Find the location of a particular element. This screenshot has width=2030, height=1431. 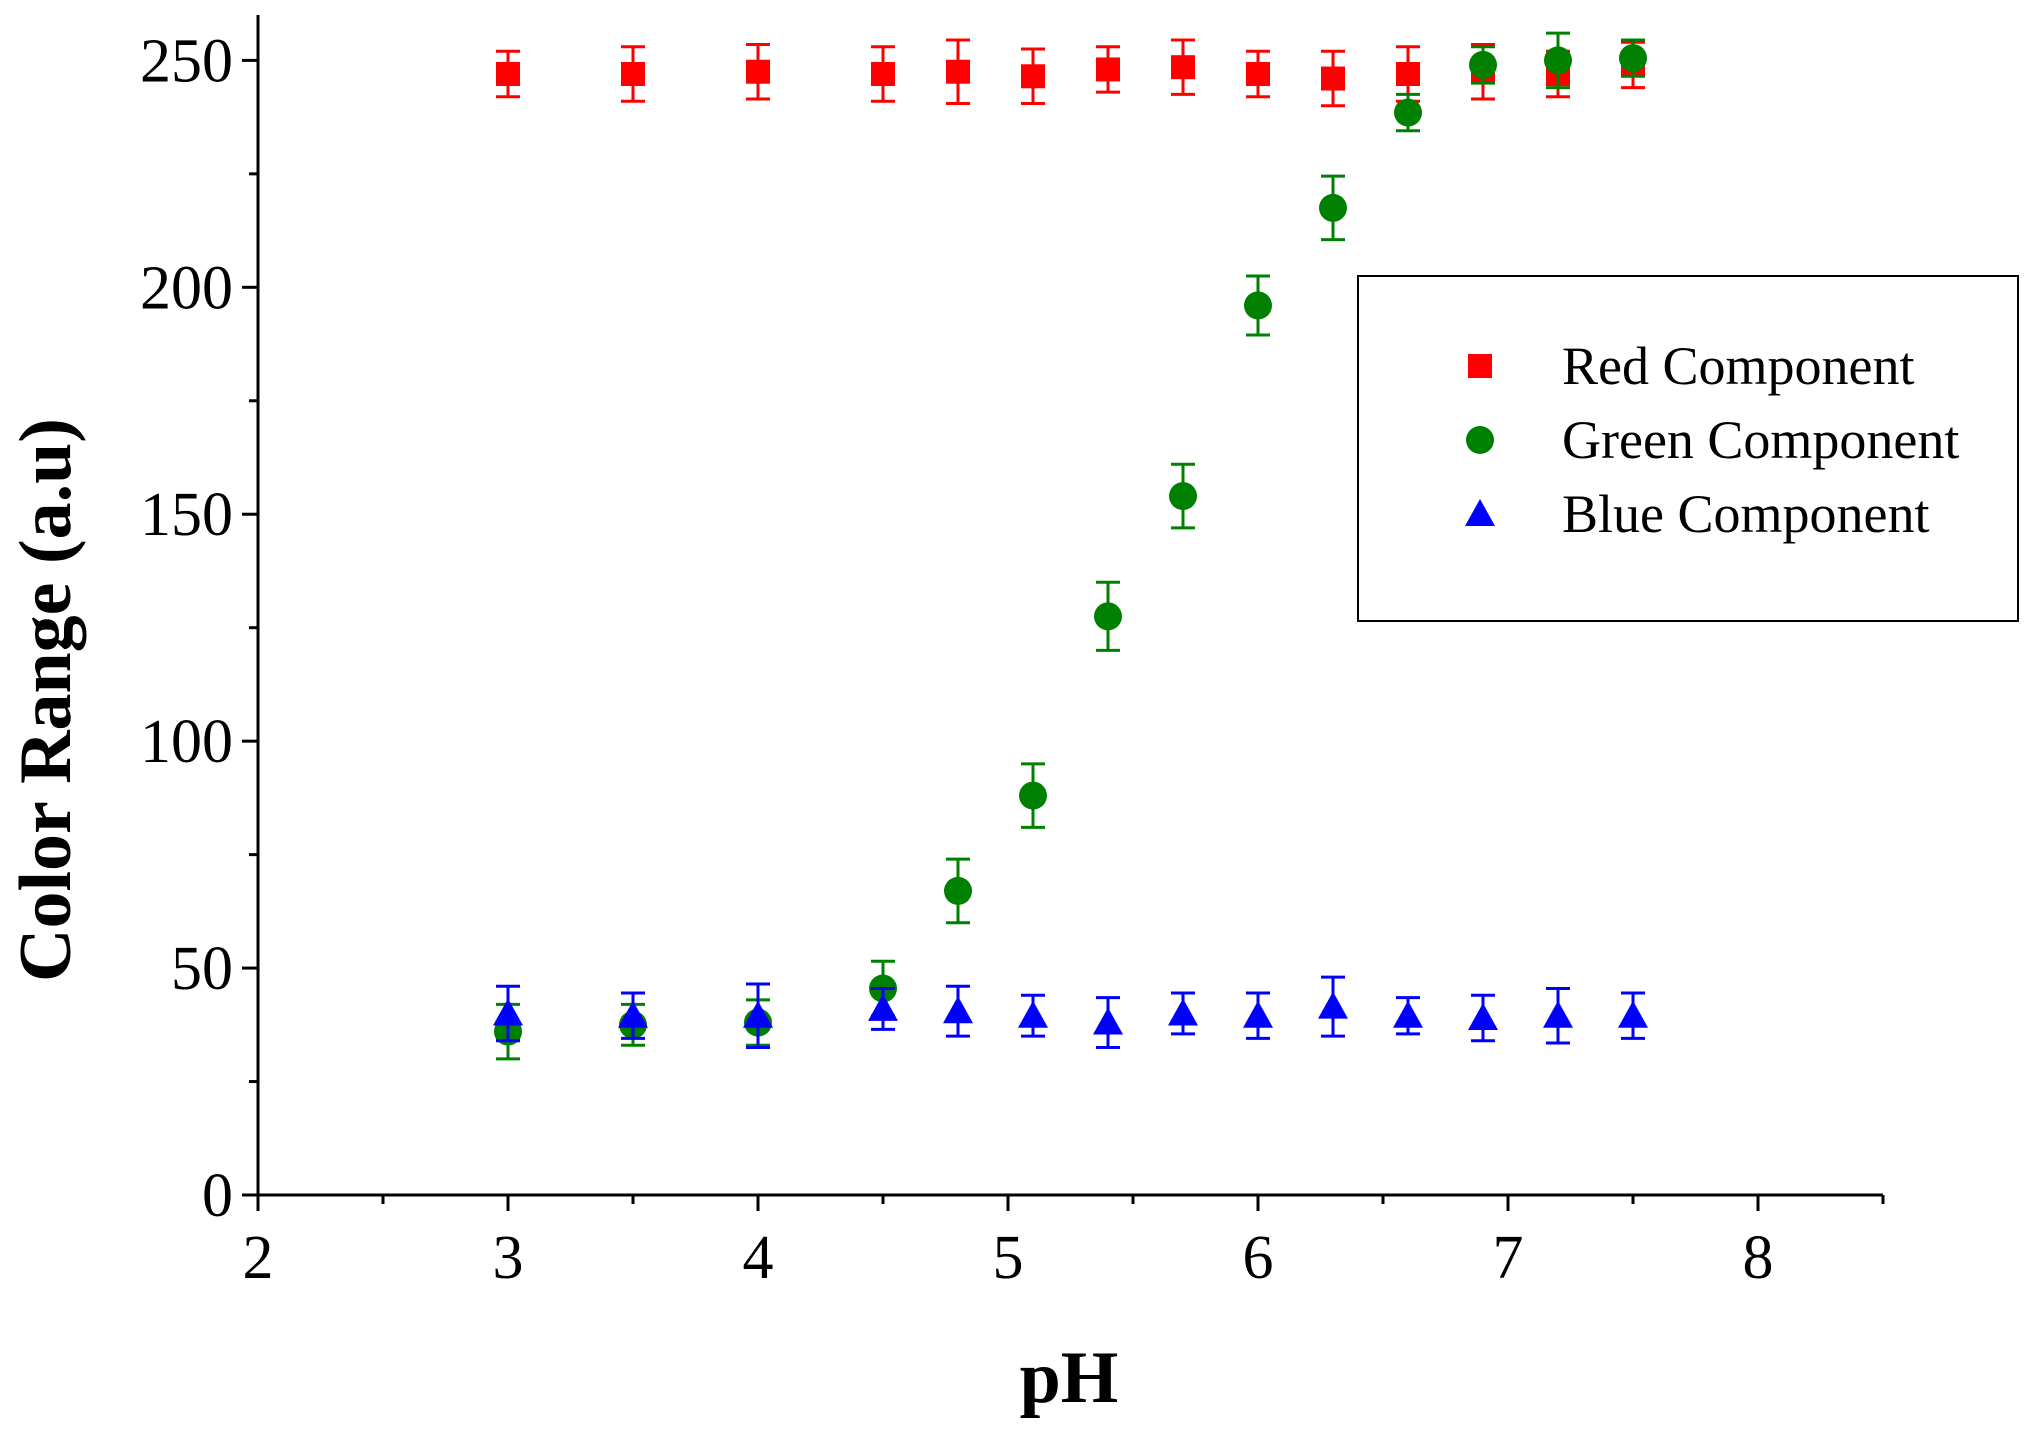

x-tick-label: 3 is located at coordinates (508, 1258).